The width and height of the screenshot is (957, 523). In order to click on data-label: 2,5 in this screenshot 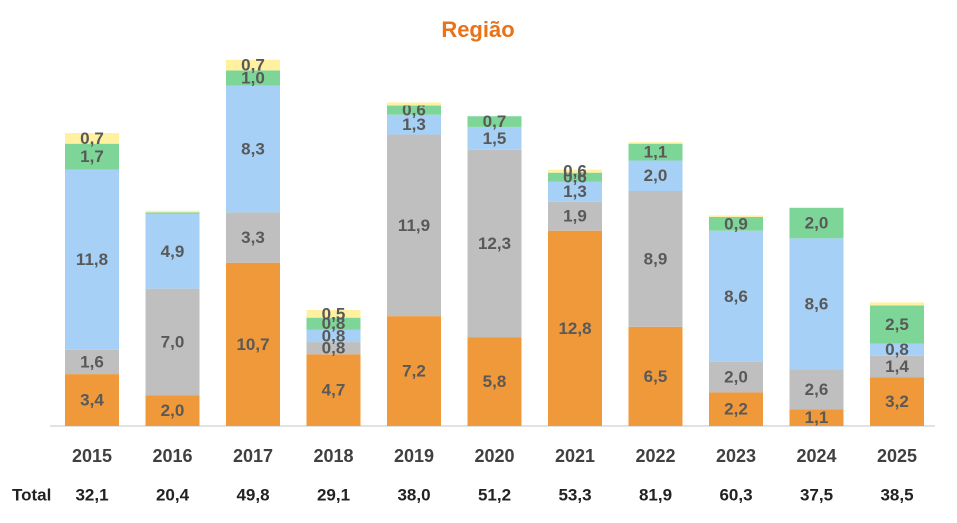, I will do `click(897, 324)`.